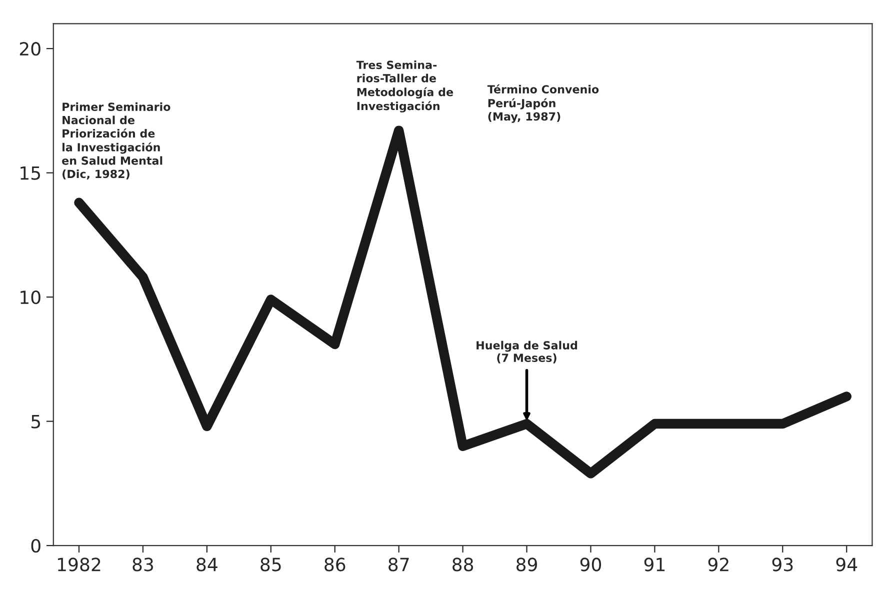 This screenshot has width=890, height=593. Describe the element at coordinates (35, 546) in the screenshot. I see `y-tick-label: 0` at that location.